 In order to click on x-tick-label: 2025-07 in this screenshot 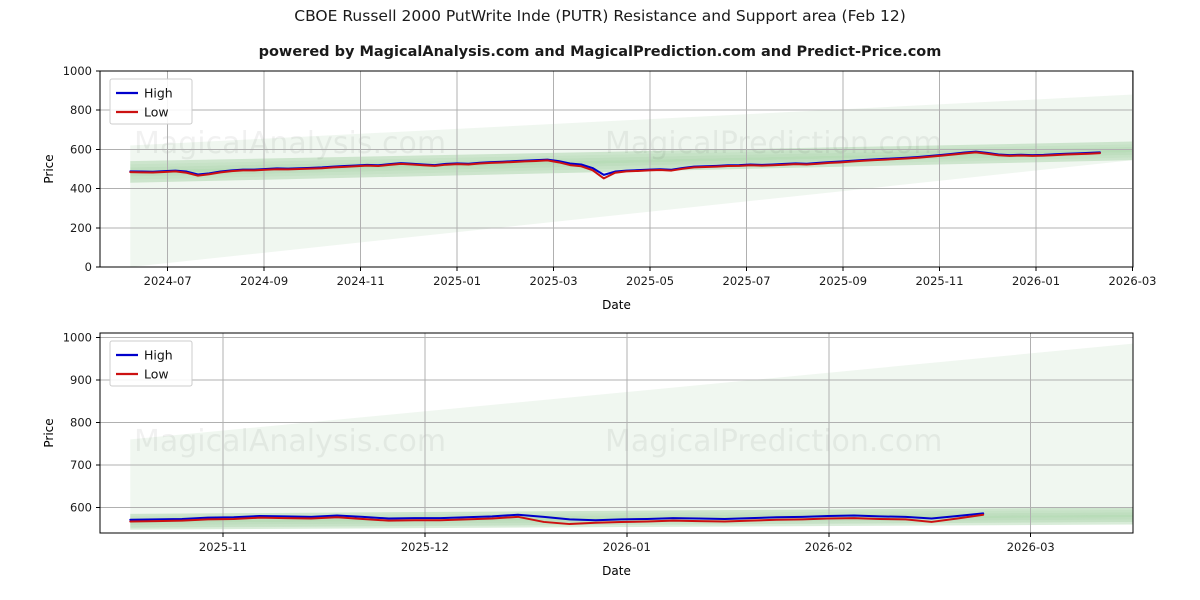, I will do `click(747, 281)`.